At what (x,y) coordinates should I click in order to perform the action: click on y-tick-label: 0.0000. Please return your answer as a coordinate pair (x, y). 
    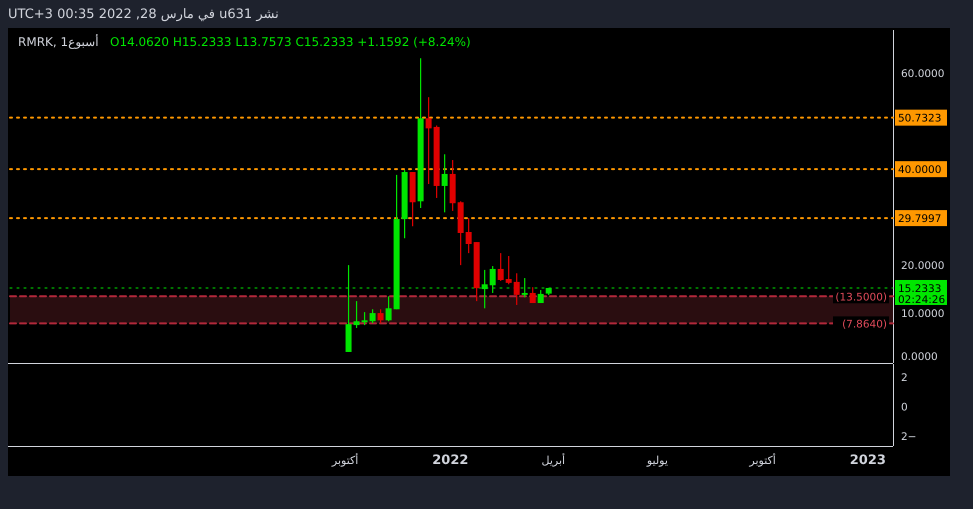
    Looking at the image, I should click on (919, 357).